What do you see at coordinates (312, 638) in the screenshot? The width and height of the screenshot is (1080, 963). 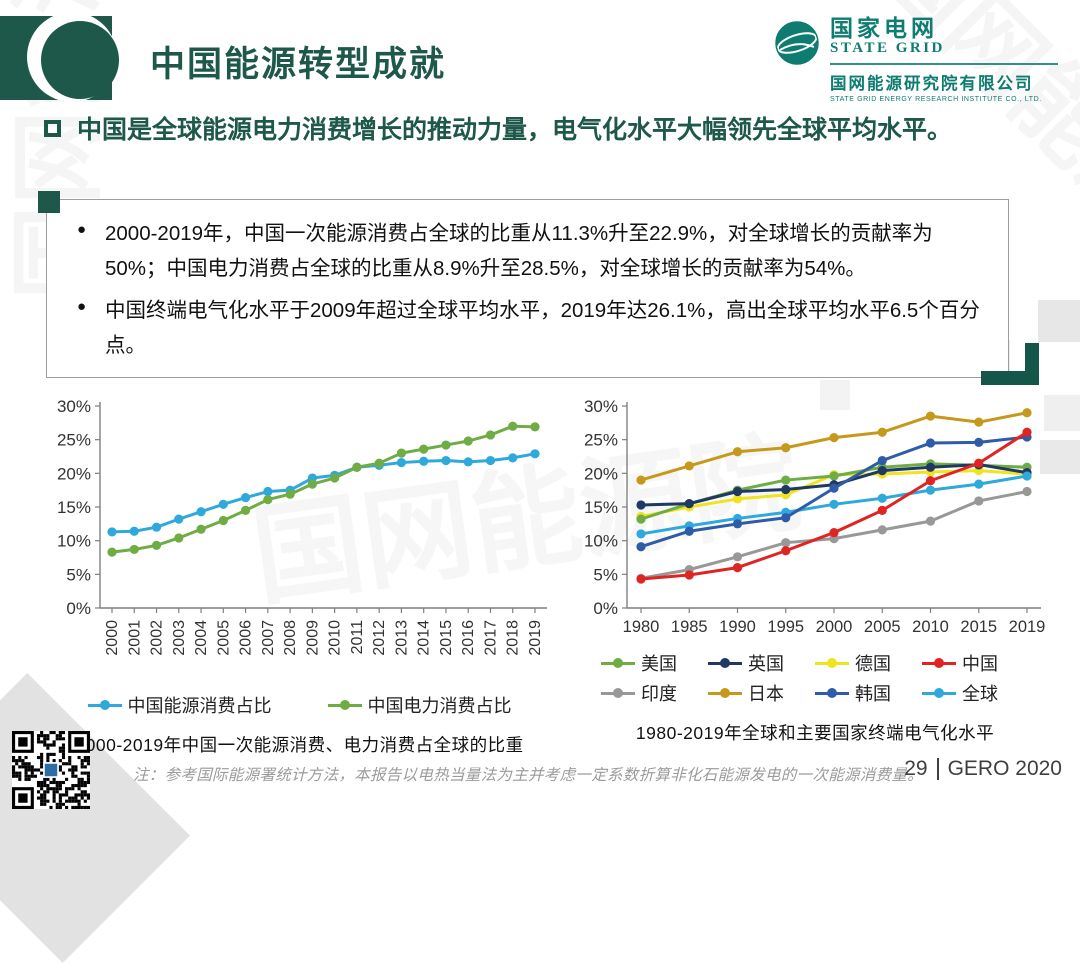 I see `svg-text: 2009` at bounding box center [312, 638].